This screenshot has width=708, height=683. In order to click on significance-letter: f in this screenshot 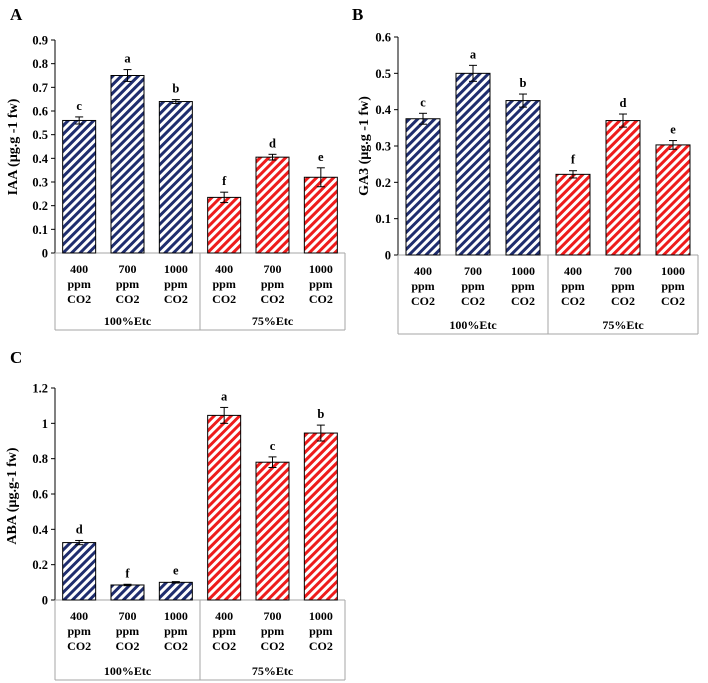, I will do `click(573, 160)`.